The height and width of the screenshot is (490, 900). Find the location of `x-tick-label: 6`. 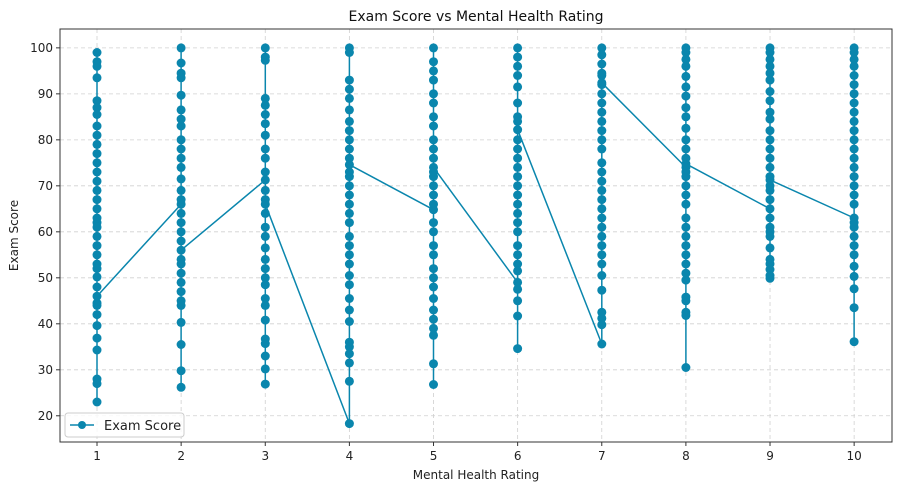

x-tick-label: 6 is located at coordinates (518, 456).